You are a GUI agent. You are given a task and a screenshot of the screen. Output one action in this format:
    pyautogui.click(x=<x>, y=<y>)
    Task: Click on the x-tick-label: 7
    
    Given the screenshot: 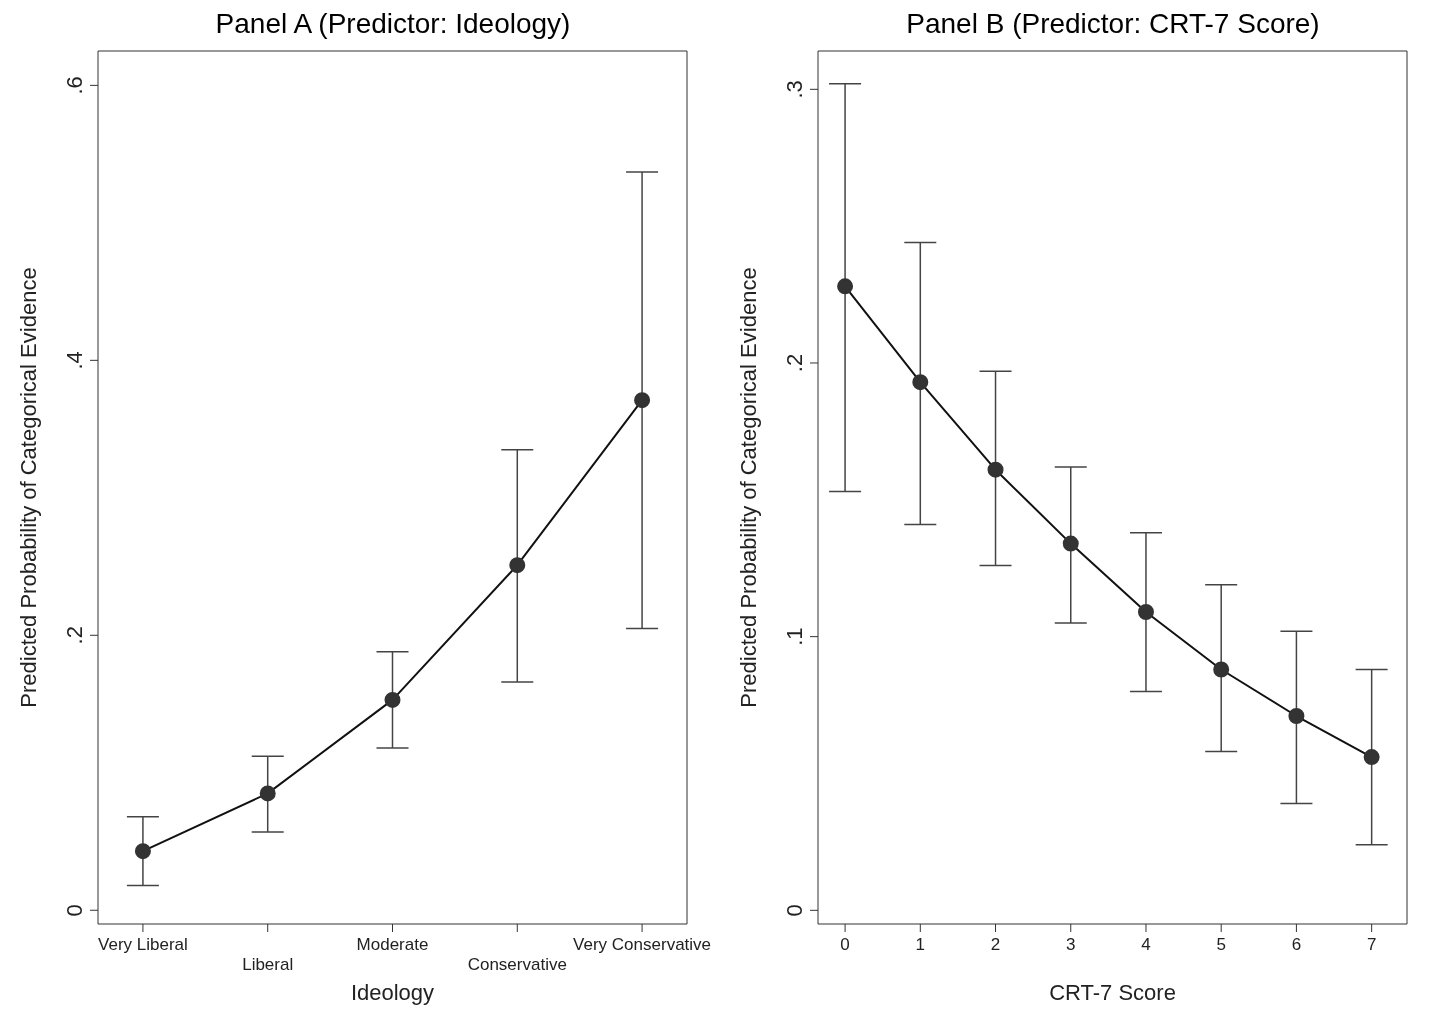 What is the action you would take?
    pyautogui.click(x=1371, y=944)
    